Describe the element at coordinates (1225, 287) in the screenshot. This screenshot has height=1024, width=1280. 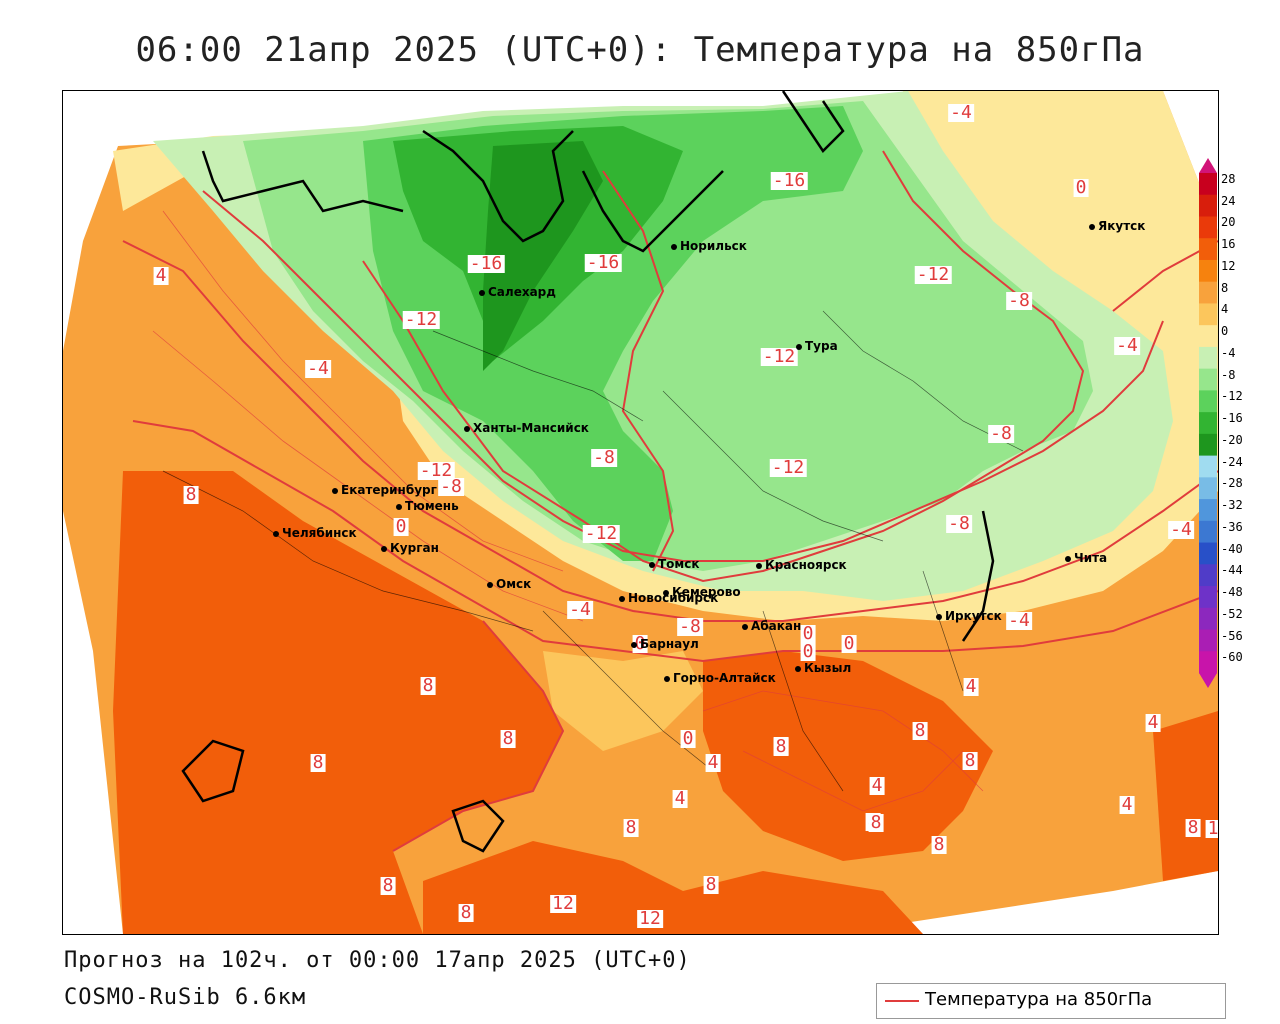
I see `colorbar-tick-label: 8` at that location.